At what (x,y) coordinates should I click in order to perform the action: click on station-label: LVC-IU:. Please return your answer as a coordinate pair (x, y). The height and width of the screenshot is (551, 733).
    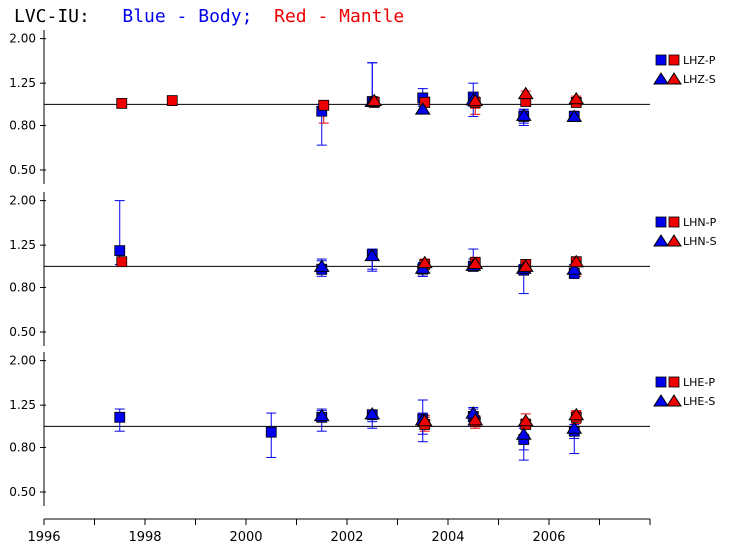
    Looking at the image, I should click on (52, 16).